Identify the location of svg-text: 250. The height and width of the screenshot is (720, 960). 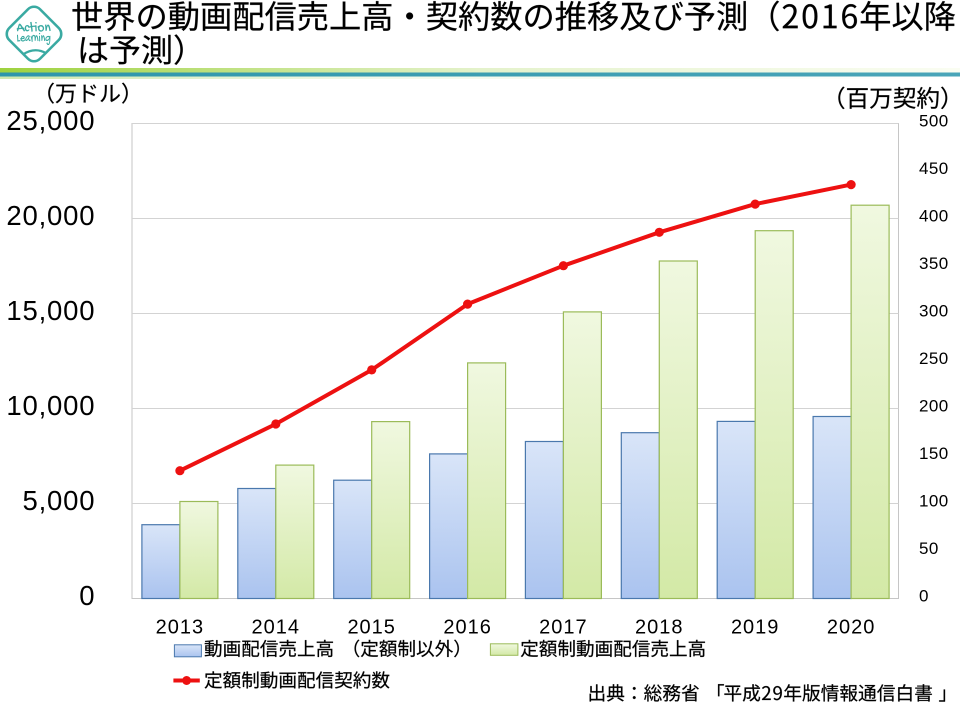
(934, 358).